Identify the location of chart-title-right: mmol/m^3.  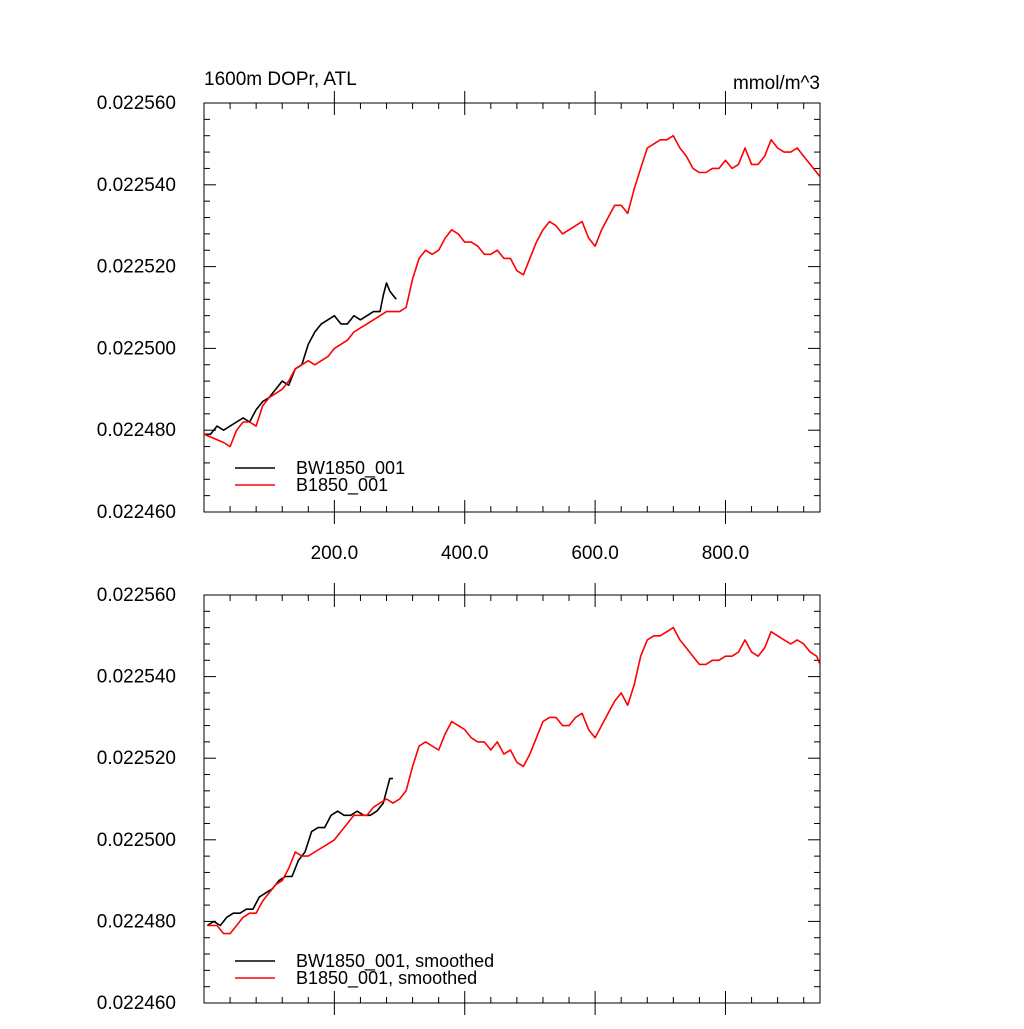
(776, 83).